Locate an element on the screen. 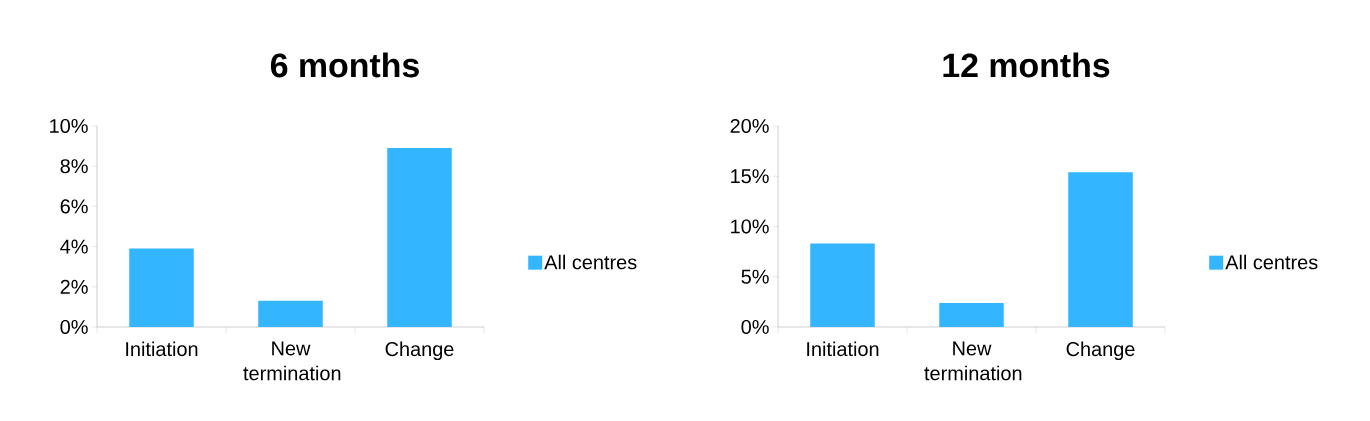  chart-title: 12 months is located at coordinates (1026, 65).